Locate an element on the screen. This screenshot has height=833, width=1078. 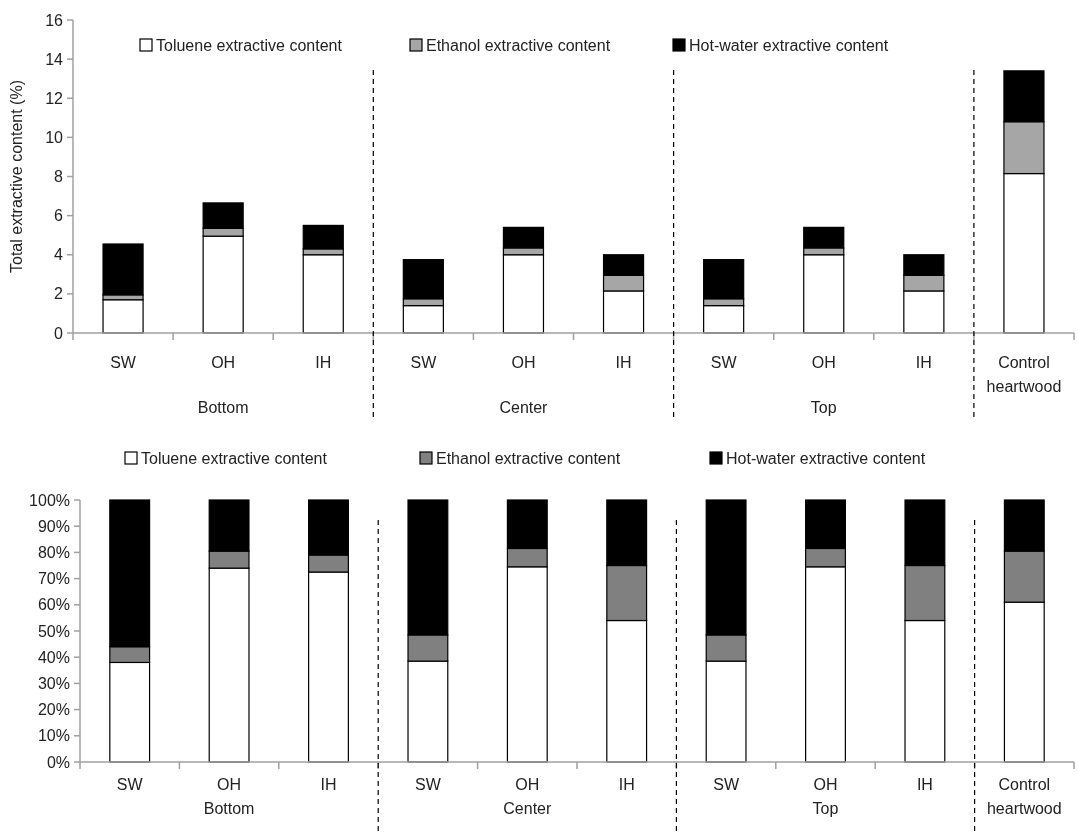
y-tick-label: 10% is located at coordinates (53, 736).